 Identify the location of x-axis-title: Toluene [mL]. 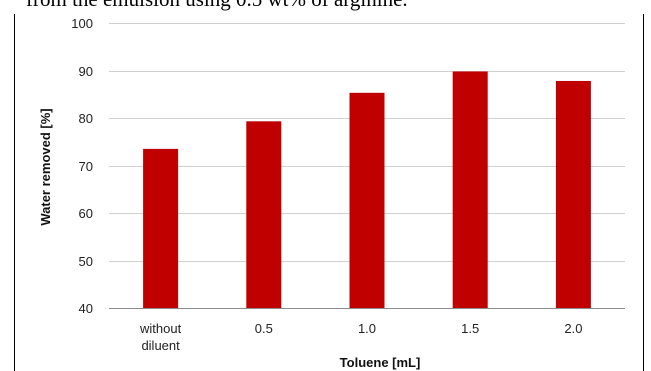
(380, 362).